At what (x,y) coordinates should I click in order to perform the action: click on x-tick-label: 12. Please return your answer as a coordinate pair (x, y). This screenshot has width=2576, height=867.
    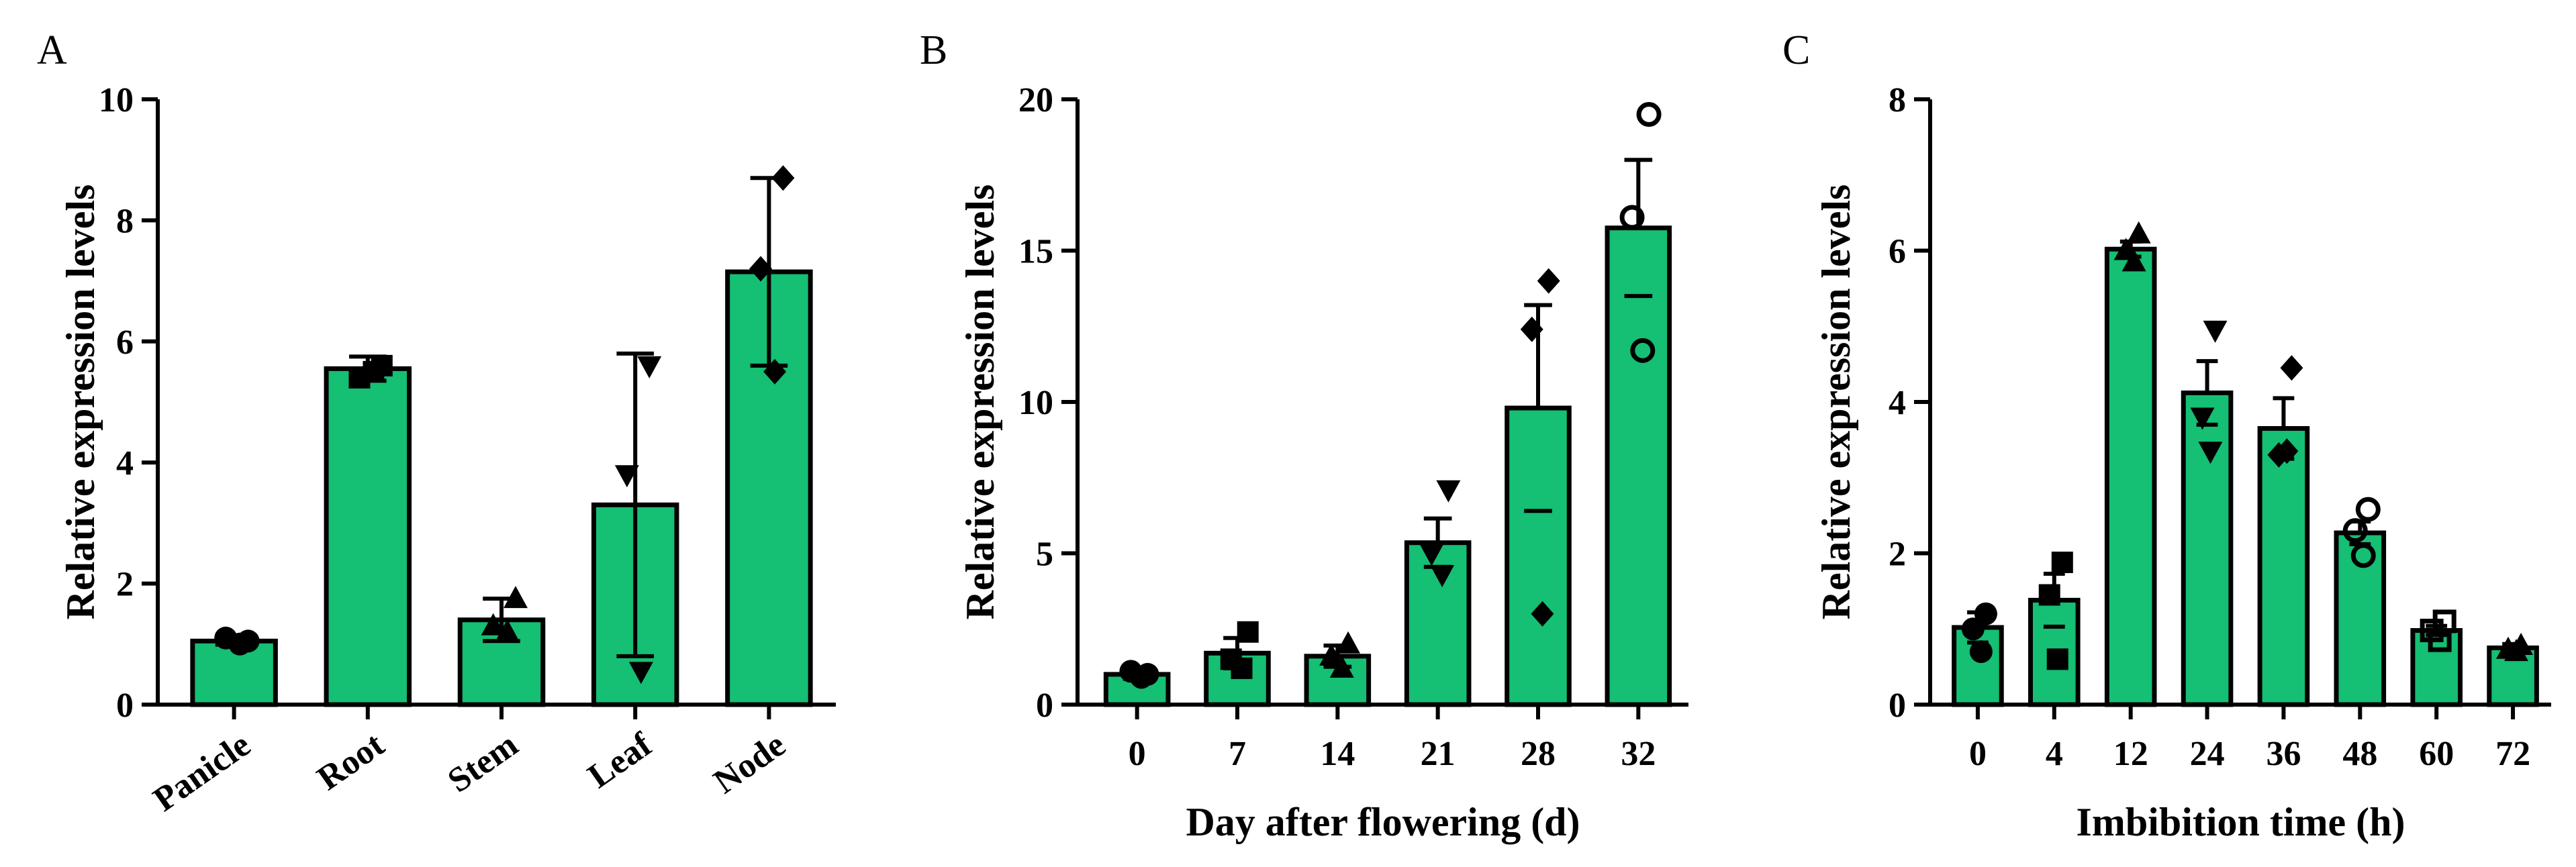
    Looking at the image, I should click on (2130, 754).